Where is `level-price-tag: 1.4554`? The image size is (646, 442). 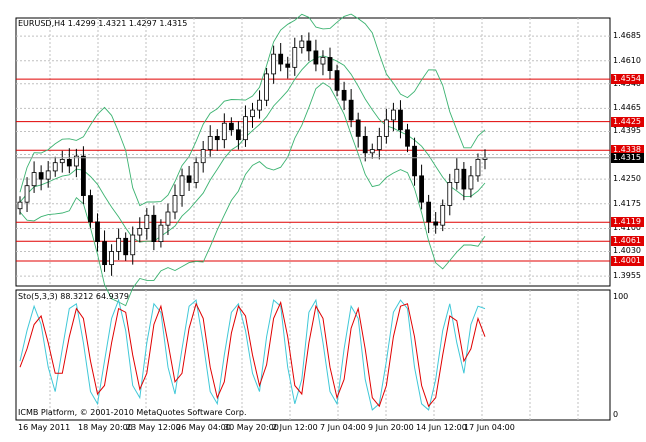 level-price-tag: 1.4554 is located at coordinates (627, 79).